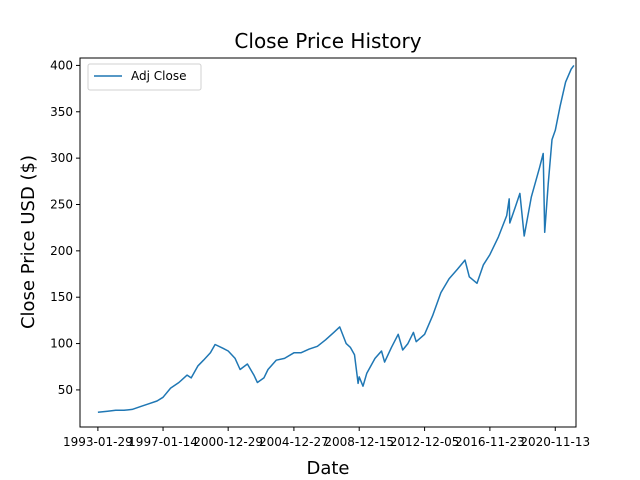  What do you see at coordinates (163, 442) in the screenshot?
I see `x-tick-label: 1997-01-14` at bounding box center [163, 442].